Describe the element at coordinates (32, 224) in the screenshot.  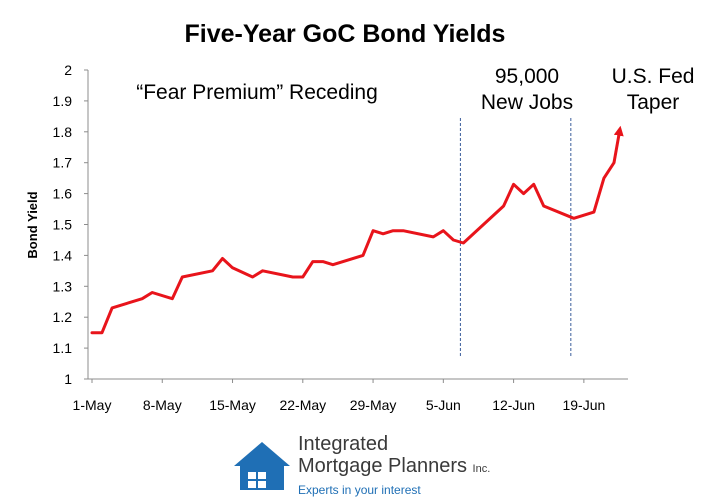
I see `y-axis-label: Bond Yield` at that location.